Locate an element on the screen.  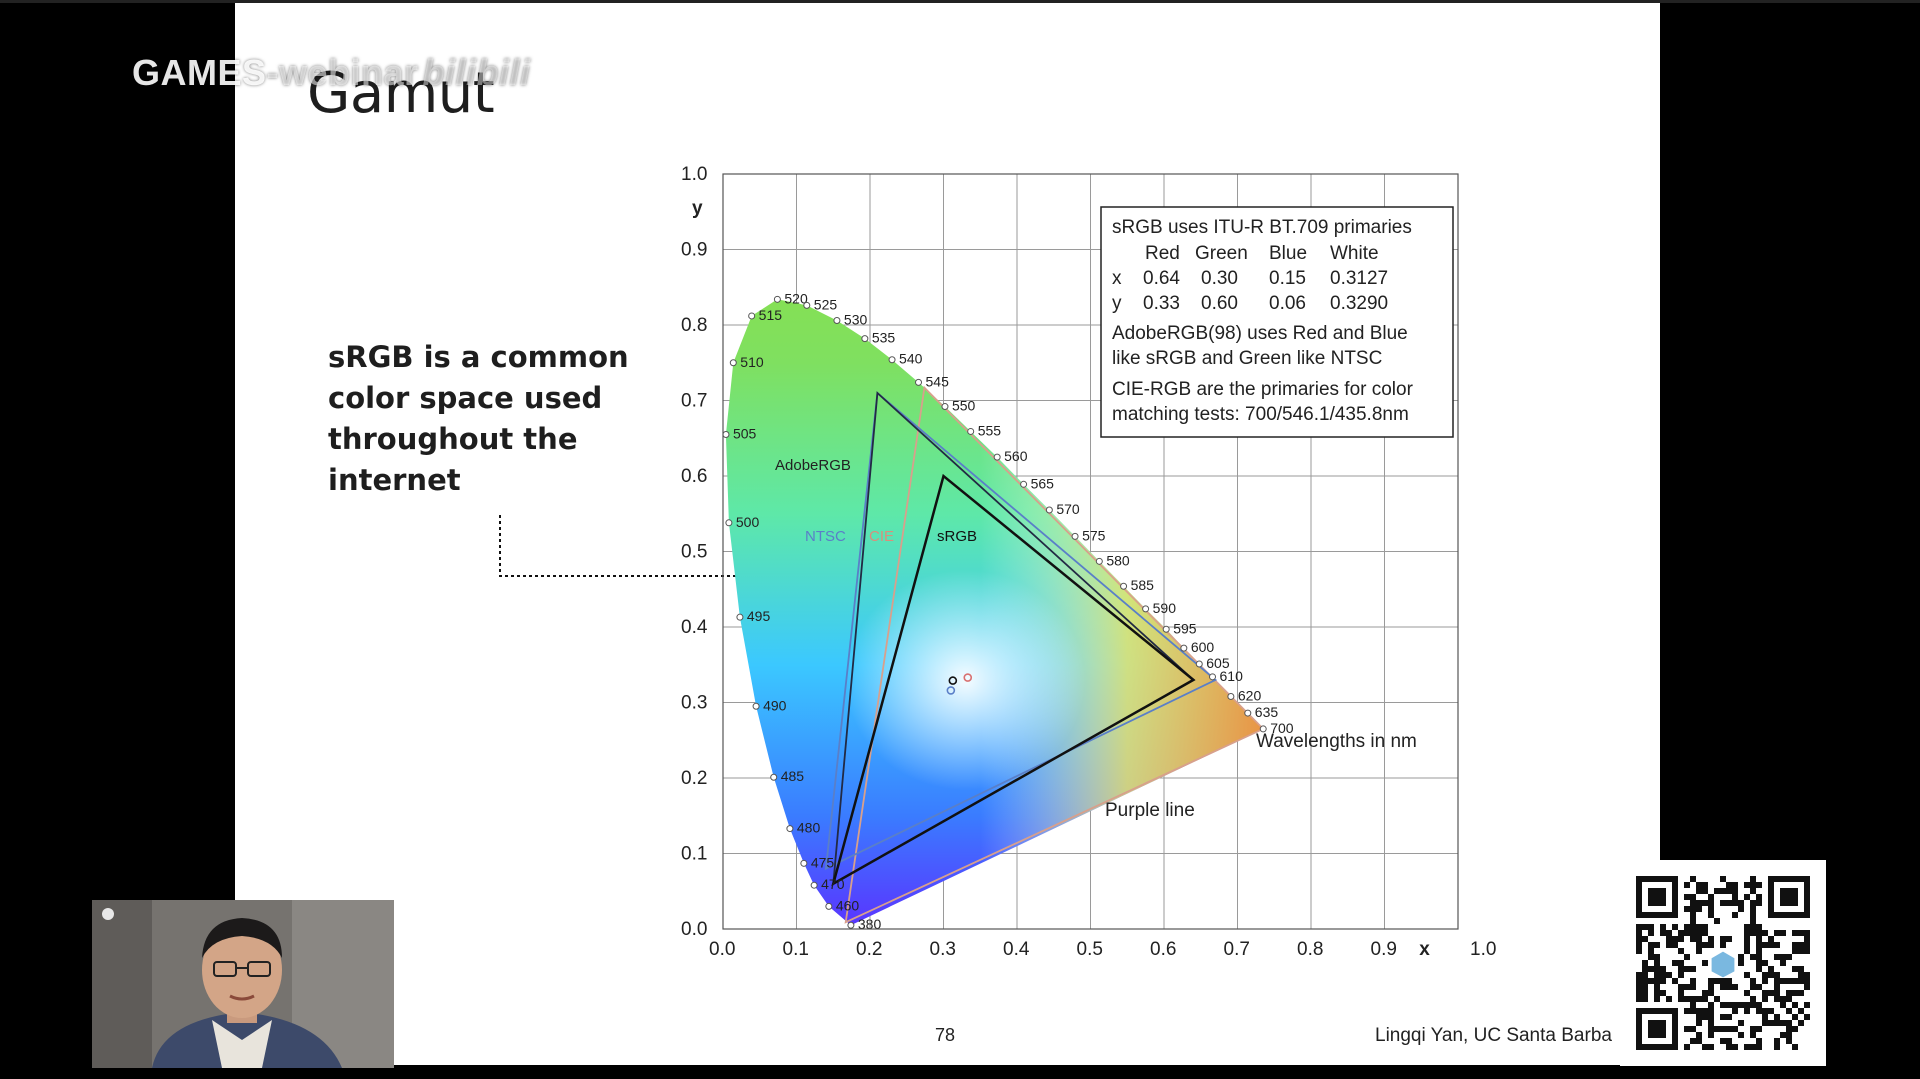
top-bar is located at coordinates (960, 1).